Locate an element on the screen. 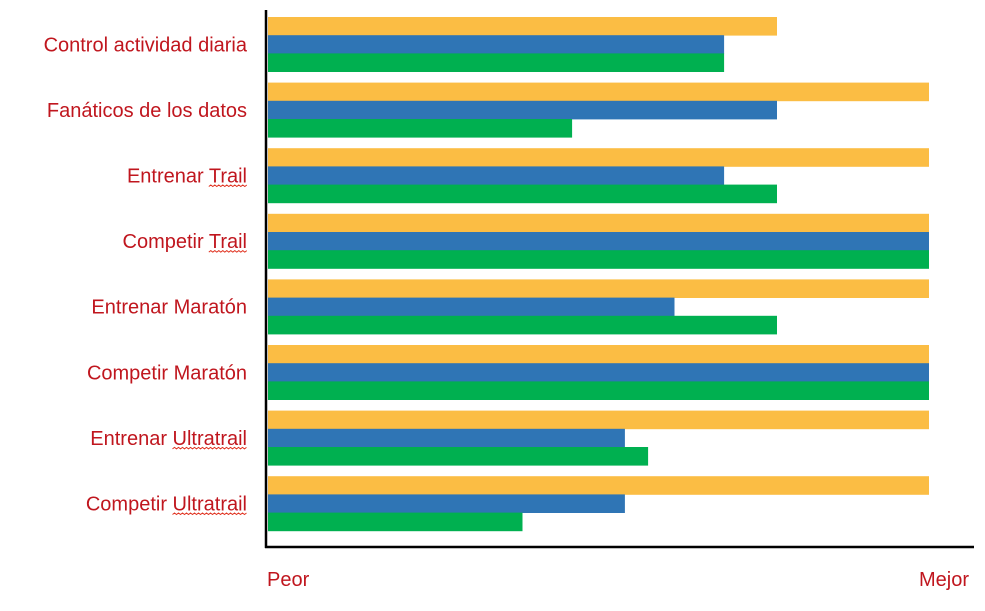 The width and height of the screenshot is (985, 611). category-label-5: Entrenar Maratón is located at coordinates (169, 308).